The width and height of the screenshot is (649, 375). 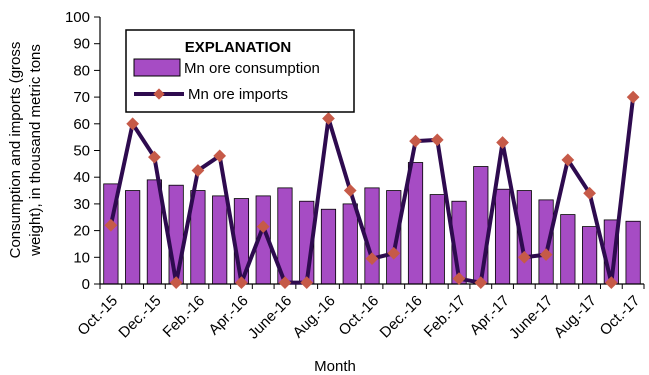 What do you see at coordinates (81, 204) in the screenshot?
I see `y-tick-label: 30` at bounding box center [81, 204].